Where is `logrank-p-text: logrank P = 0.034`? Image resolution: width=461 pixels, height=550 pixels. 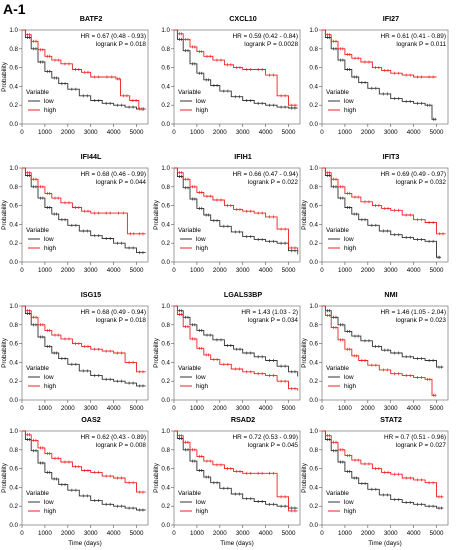
logrank-p-text: logrank P = 0.034 is located at coordinates (273, 320).